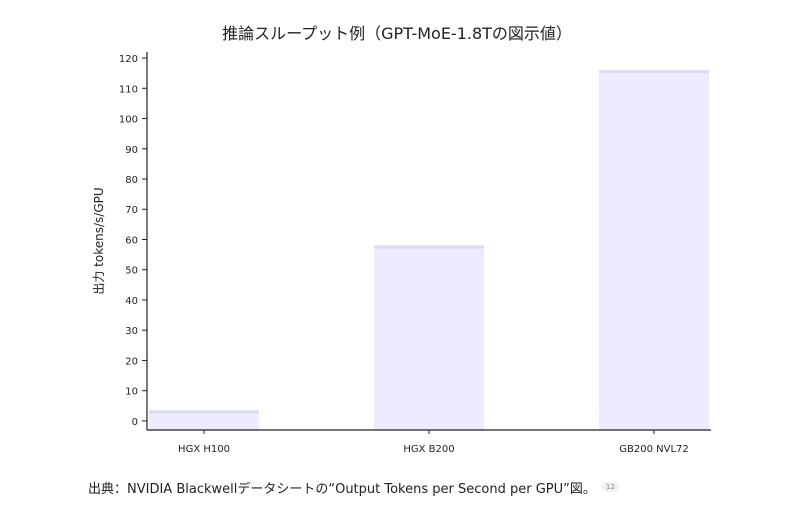 The width and height of the screenshot is (794, 514). What do you see at coordinates (654, 449) in the screenshot?
I see `x-tick-label: GB200 NVL72` at bounding box center [654, 449].